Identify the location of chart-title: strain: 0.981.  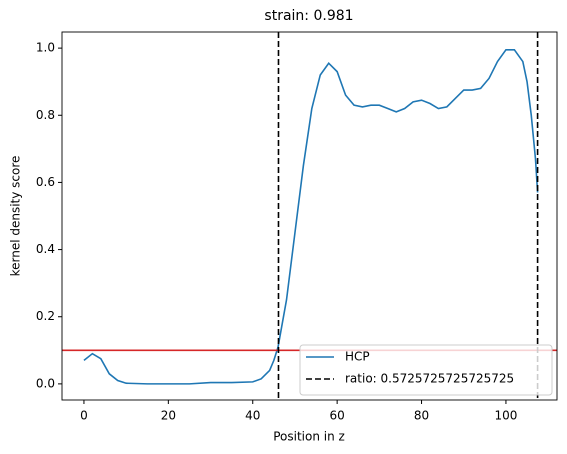
(308, 16).